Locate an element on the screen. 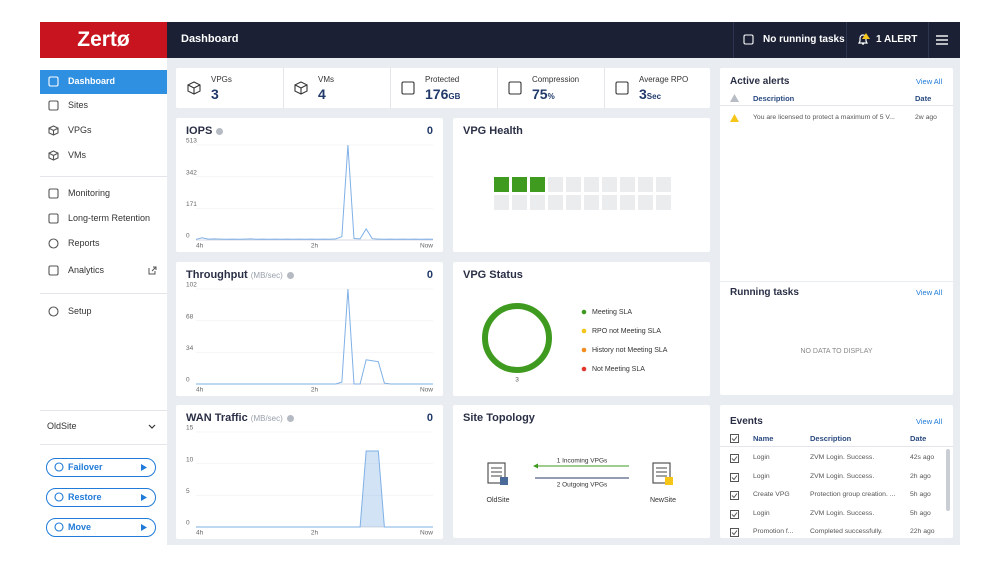 Image resolution: width=1000 pixels, height=566 pixels. stat-value: 176GB is located at coordinates (442, 94).